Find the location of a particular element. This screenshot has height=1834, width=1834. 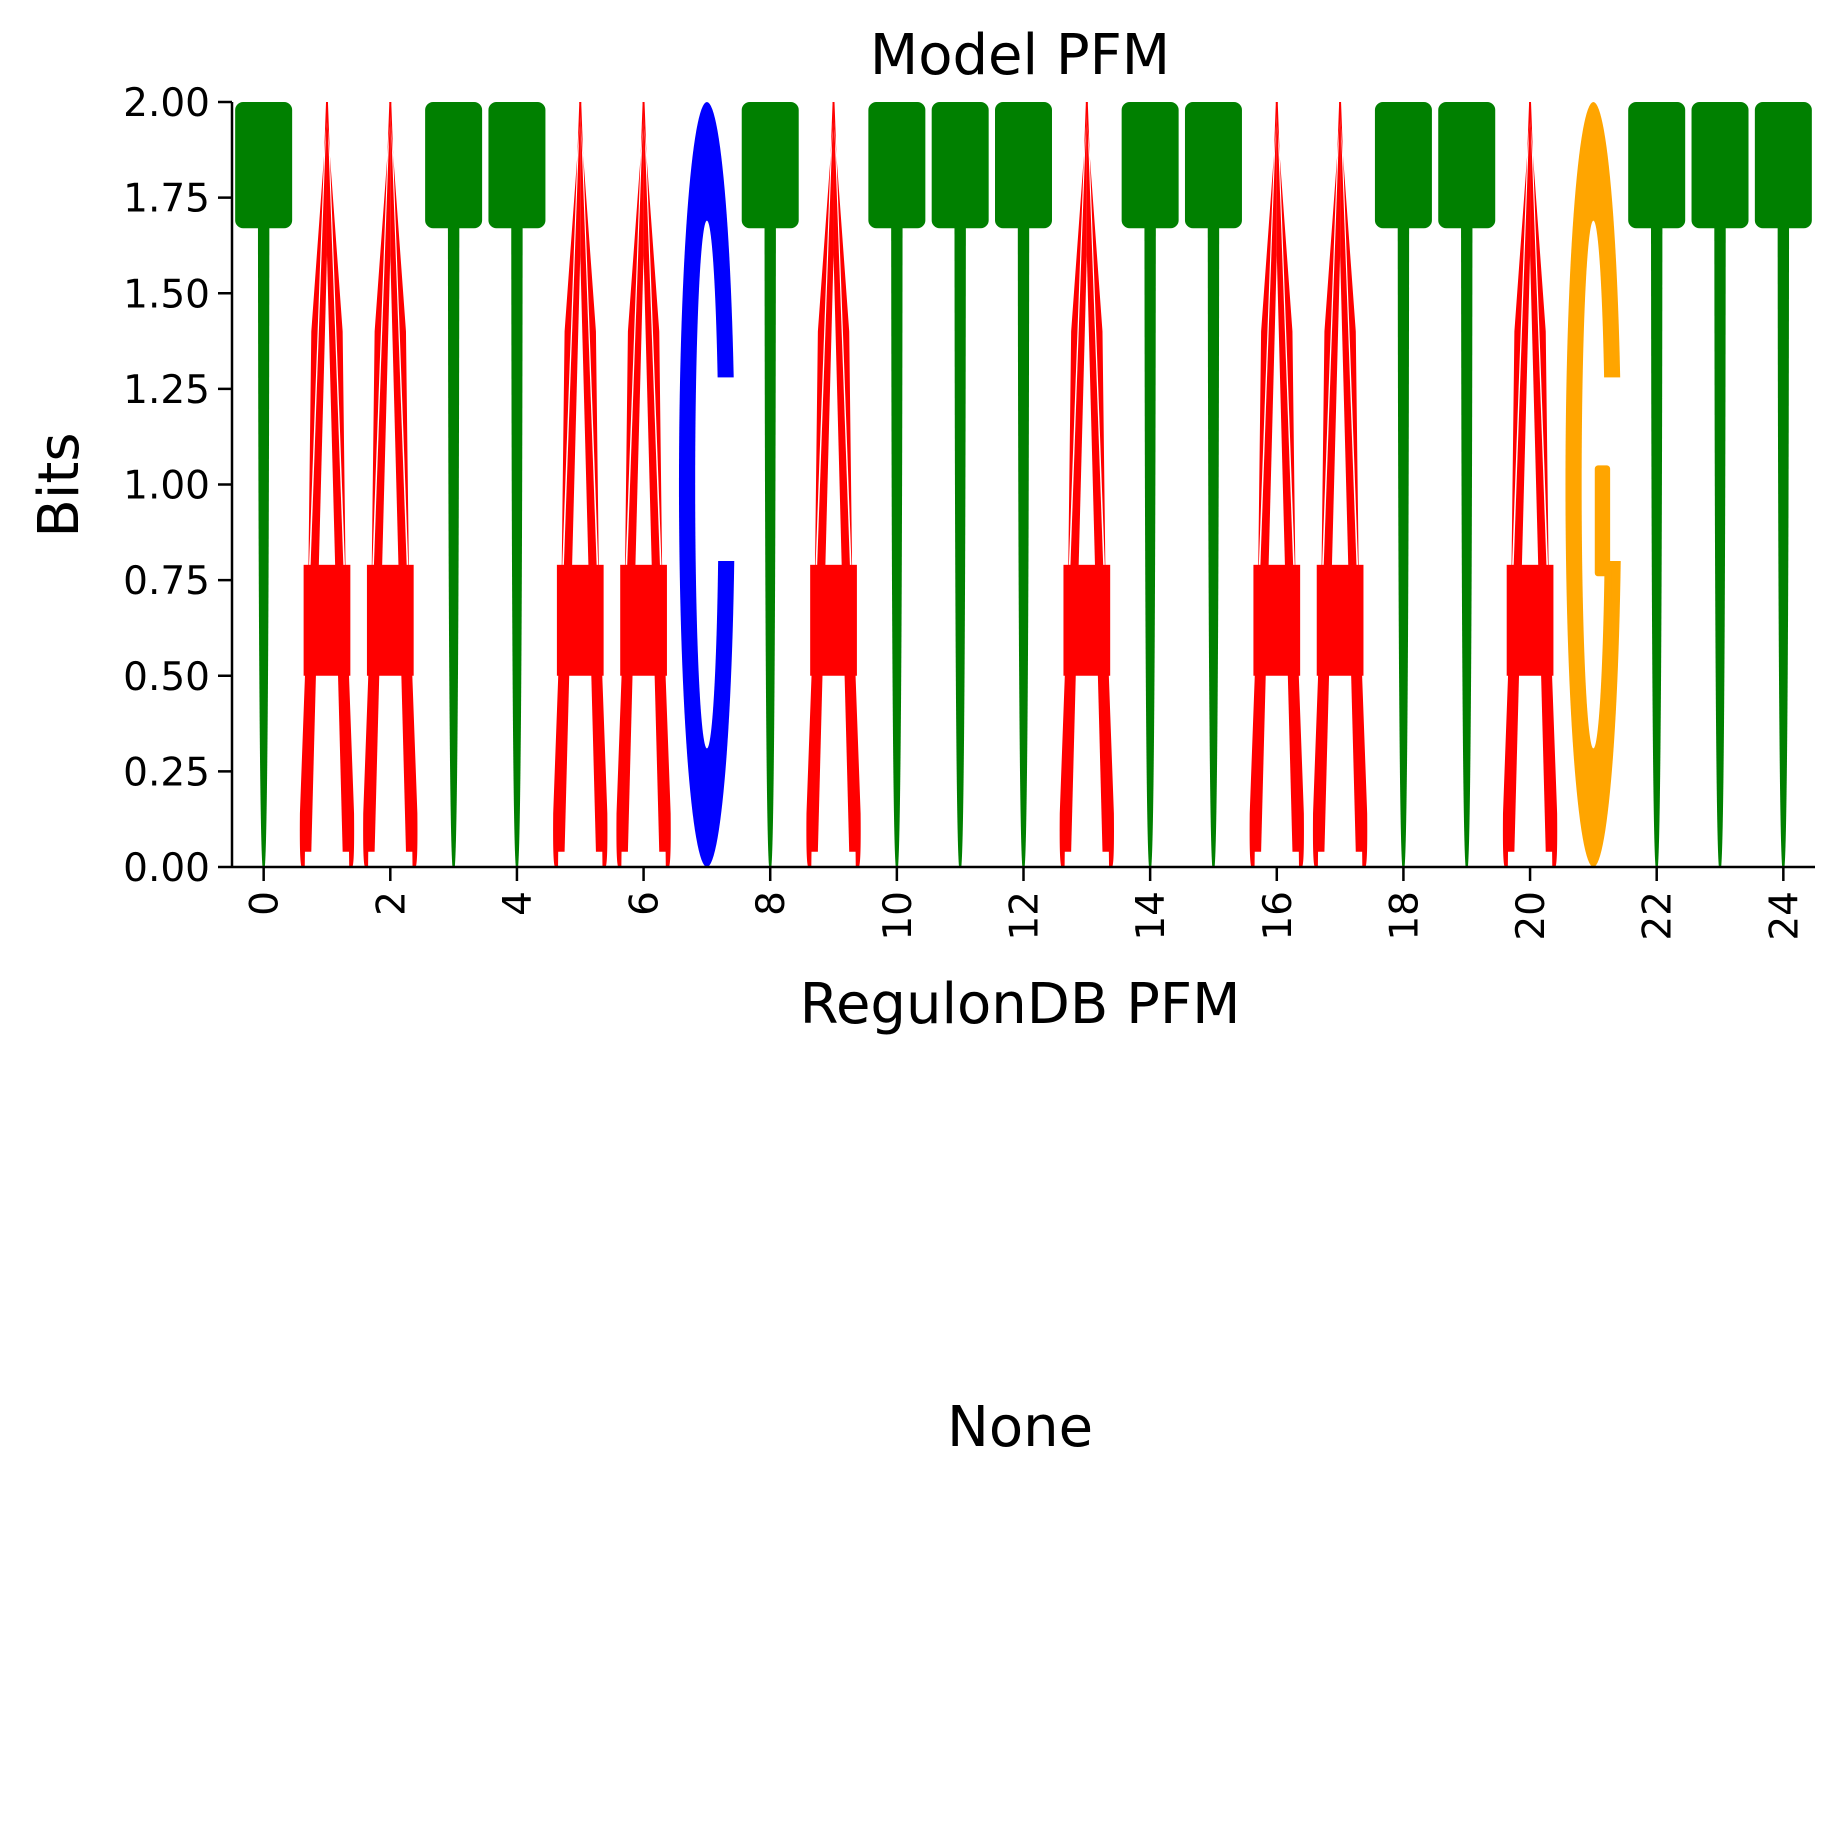

y-tick-label: 0.50 is located at coordinates (166, 677).